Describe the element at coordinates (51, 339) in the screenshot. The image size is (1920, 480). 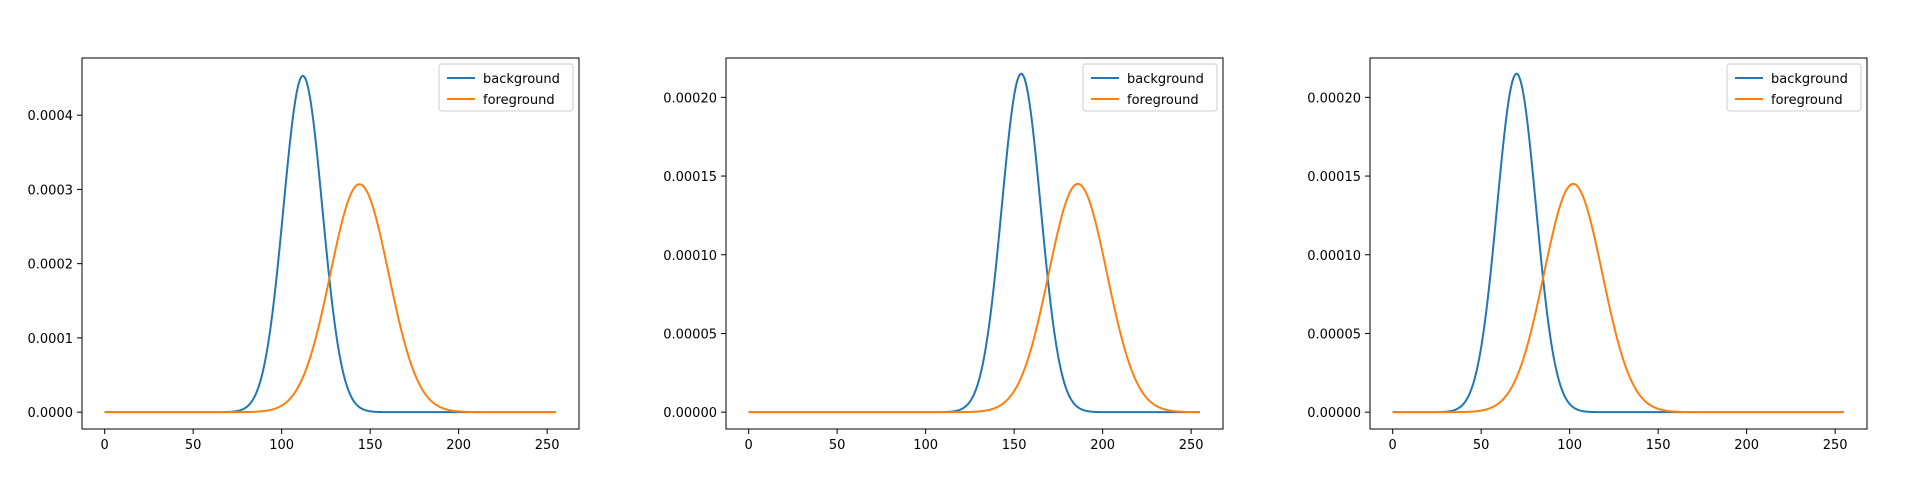
I see `y-tick-label: 0.0001` at that location.